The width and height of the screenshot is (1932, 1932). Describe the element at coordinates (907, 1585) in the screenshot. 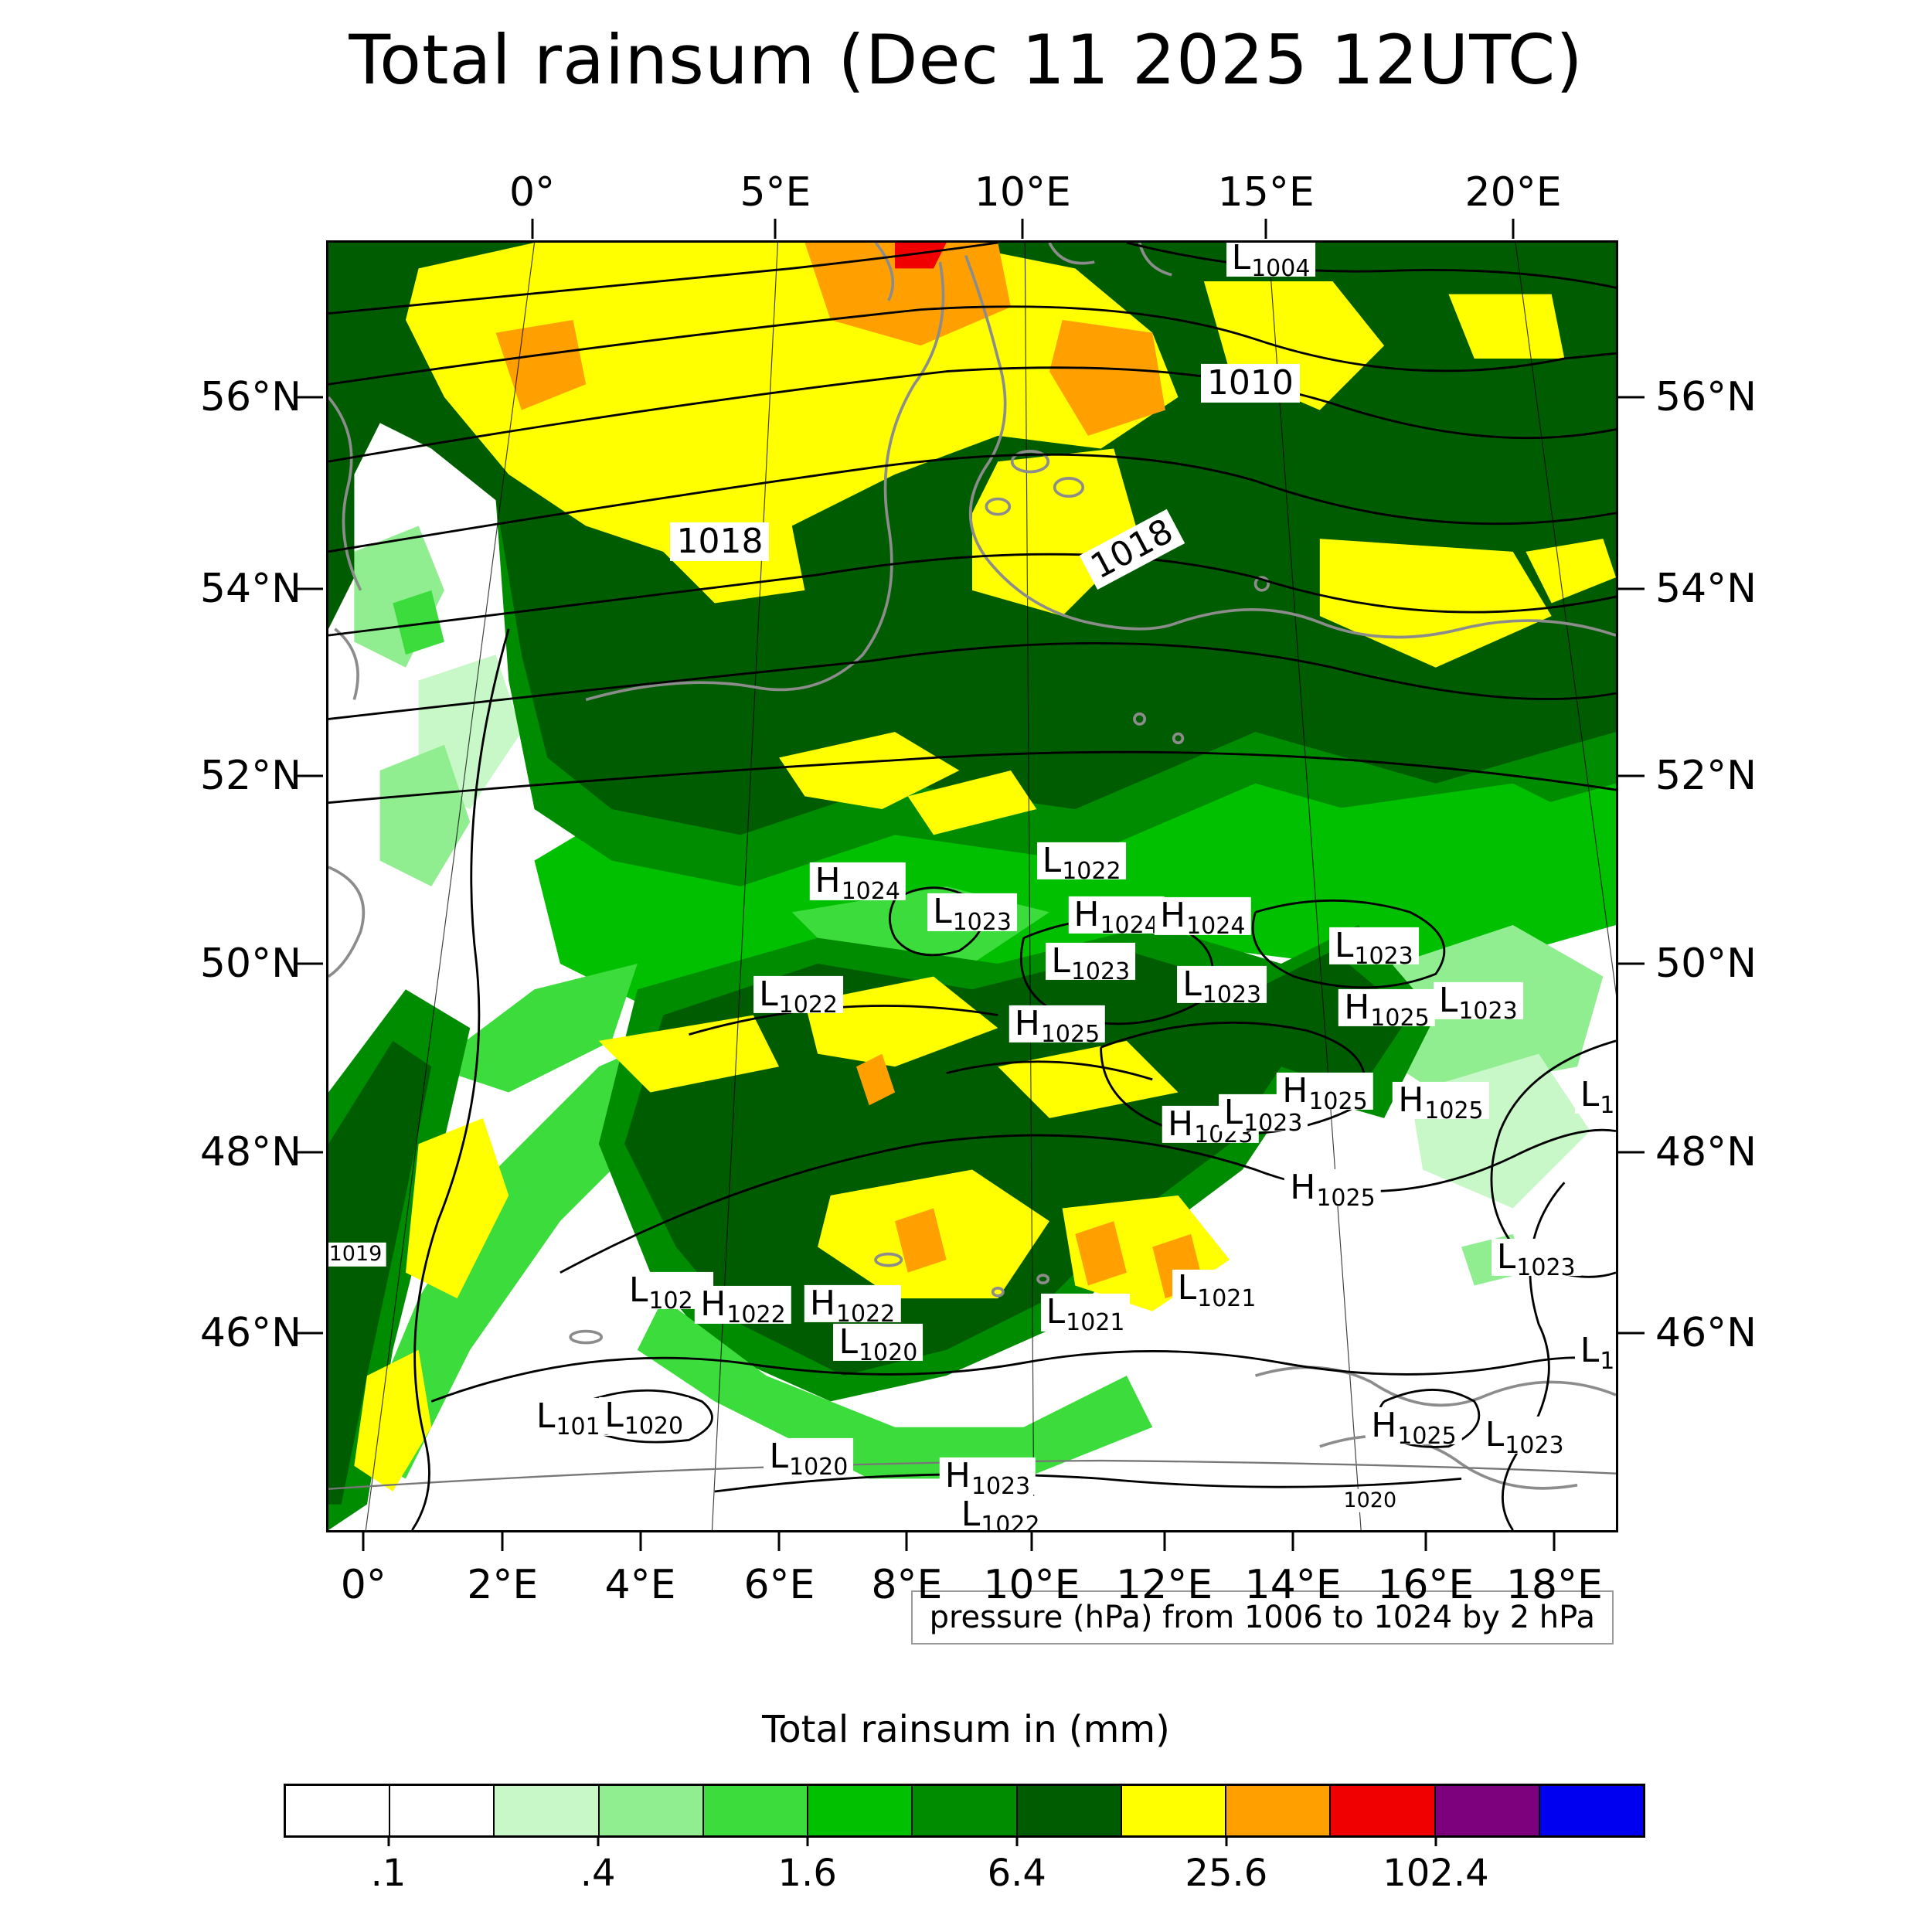

I see `axis-label-bottom: 8°E` at that location.